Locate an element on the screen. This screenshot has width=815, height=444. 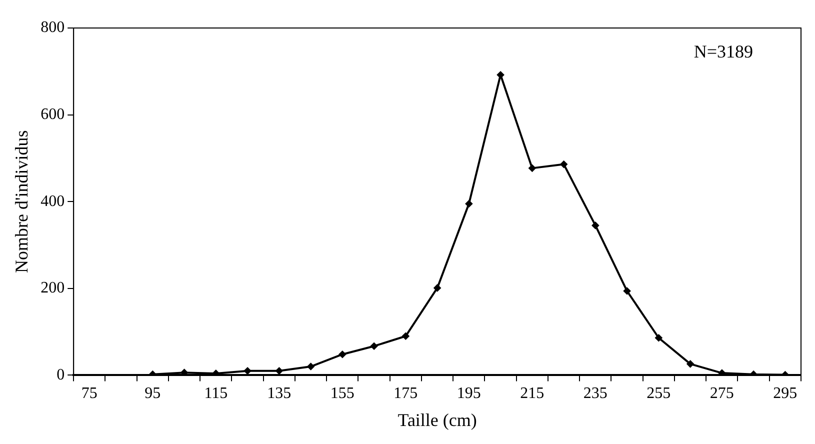
annotation: N=3189 is located at coordinates (723, 52).